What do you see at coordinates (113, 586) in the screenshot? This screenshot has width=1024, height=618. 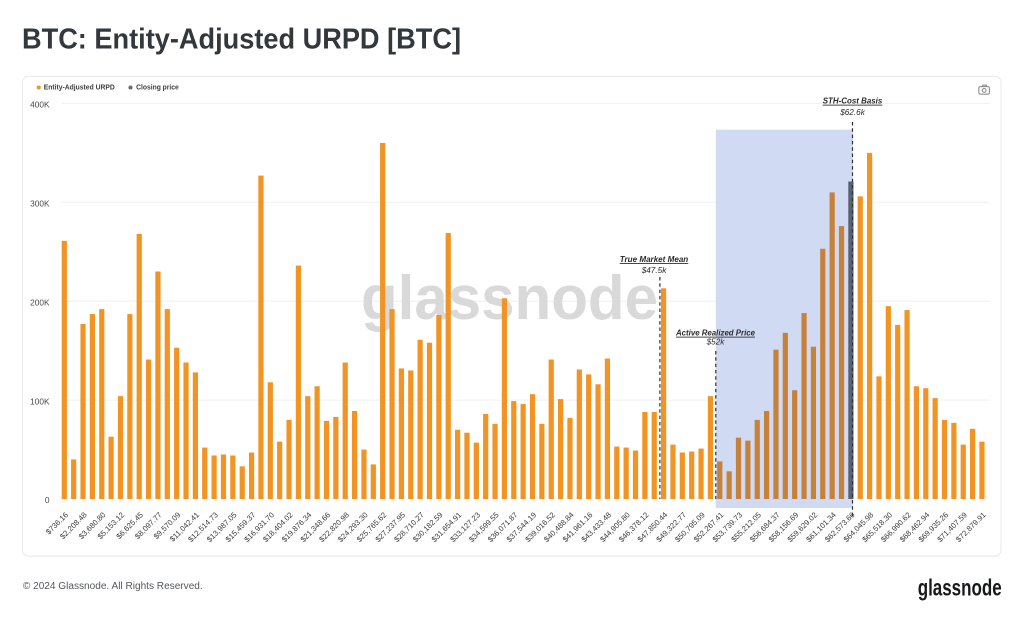 I see `svg-text:© 2024 Glassnode. All Rights R: © 2024 Glassnode. All Rights Reserved.` at bounding box center [113, 586].